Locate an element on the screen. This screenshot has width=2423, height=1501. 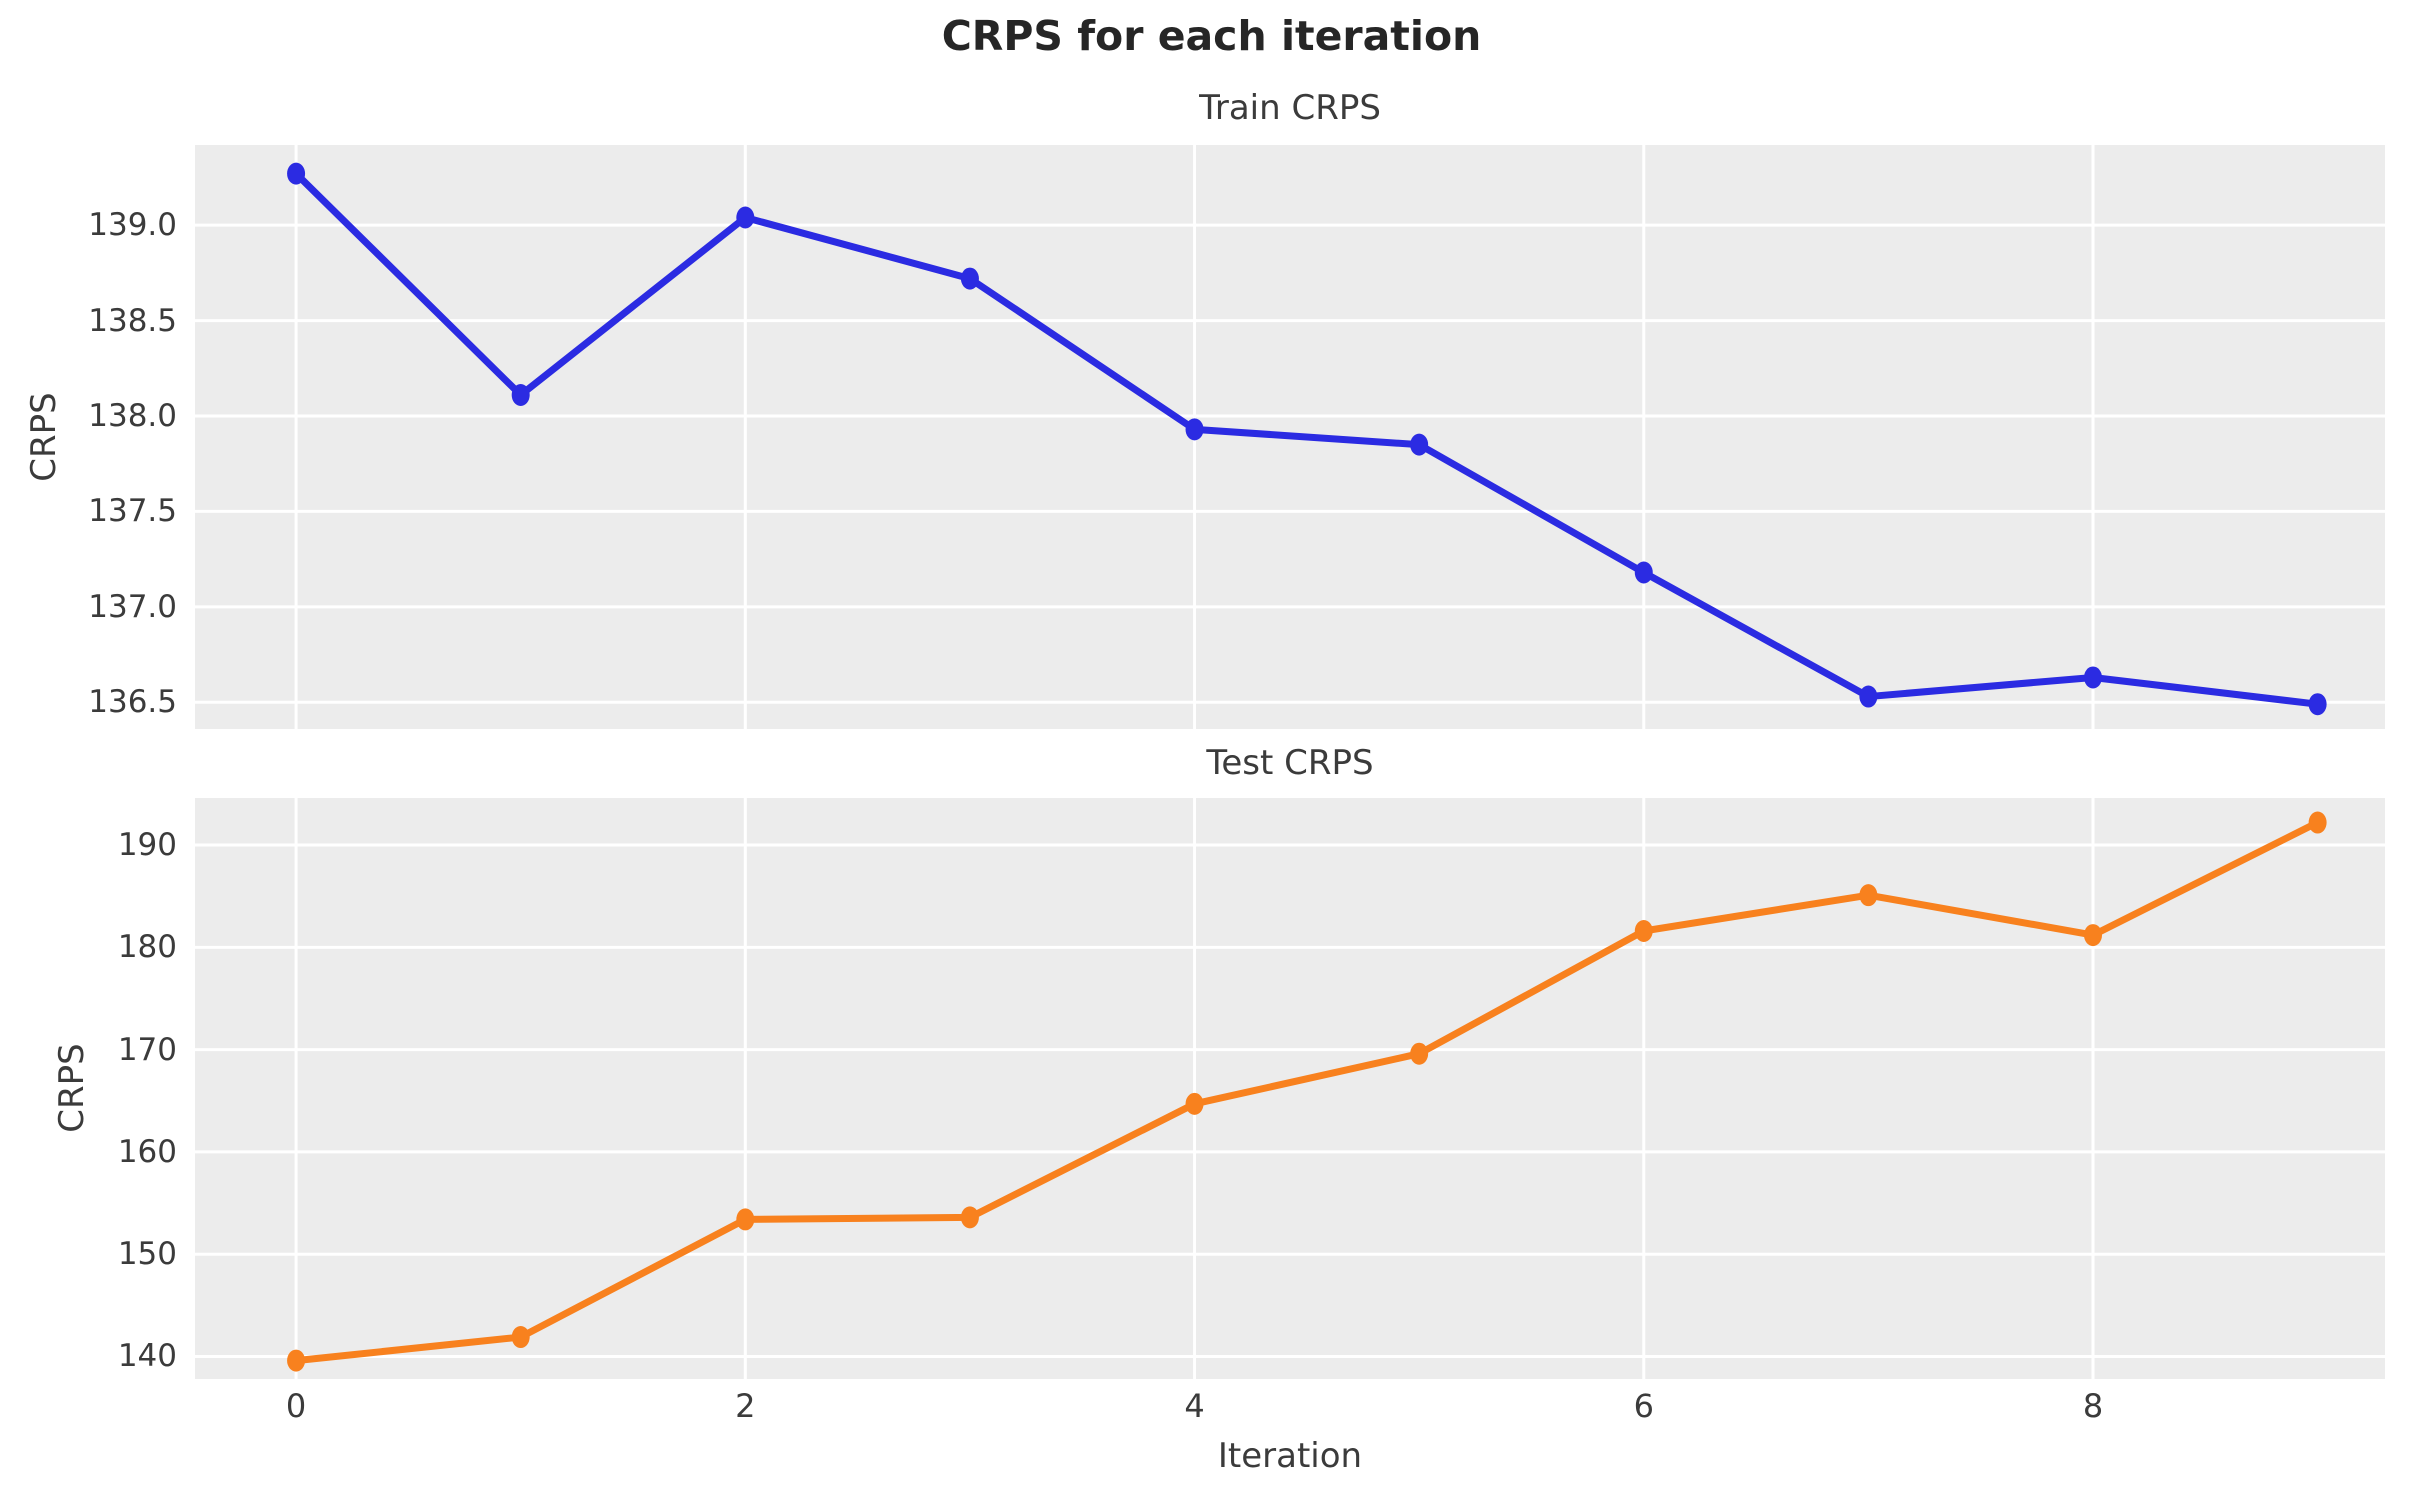
y-tick-label: 180 is located at coordinates (147, 947).